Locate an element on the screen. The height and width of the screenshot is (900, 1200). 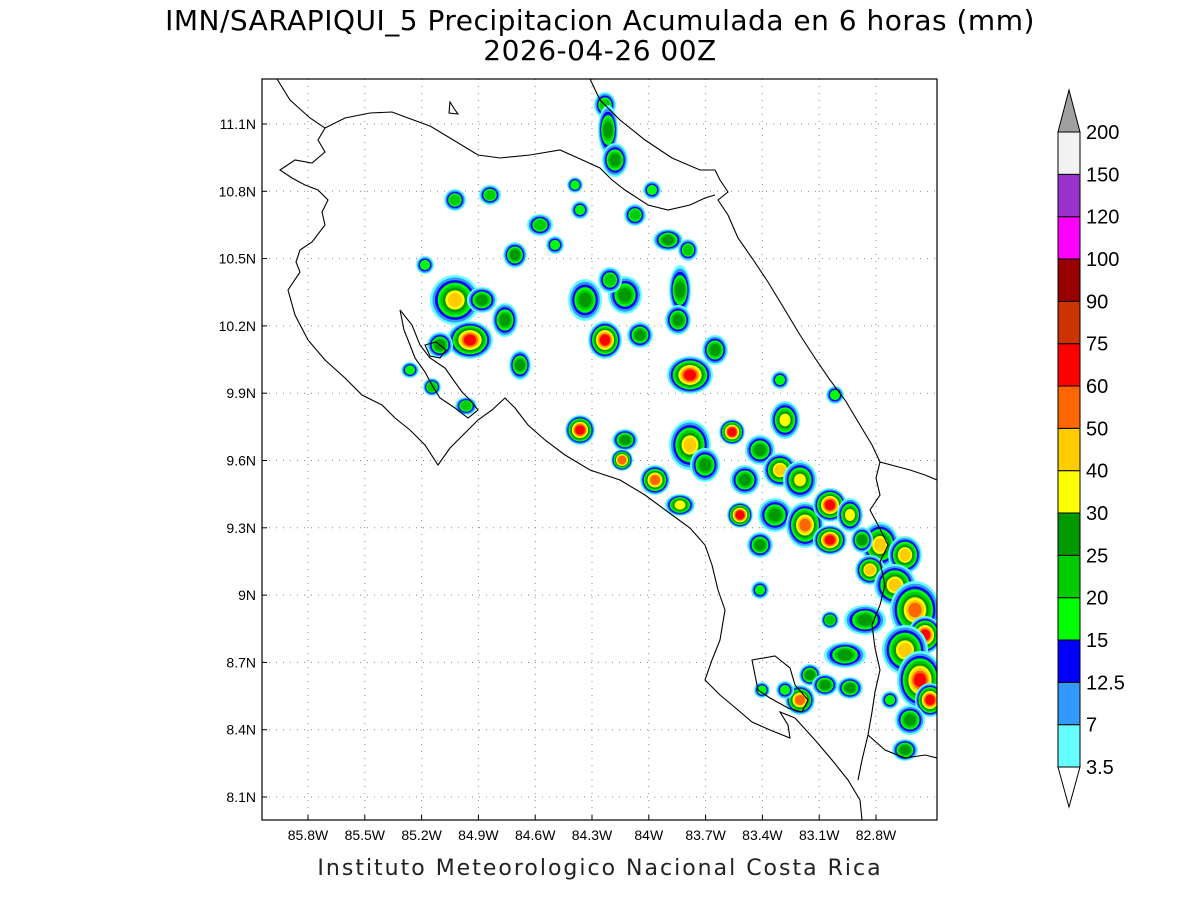
colorbar-label: 120 is located at coordinates (1102, 218).